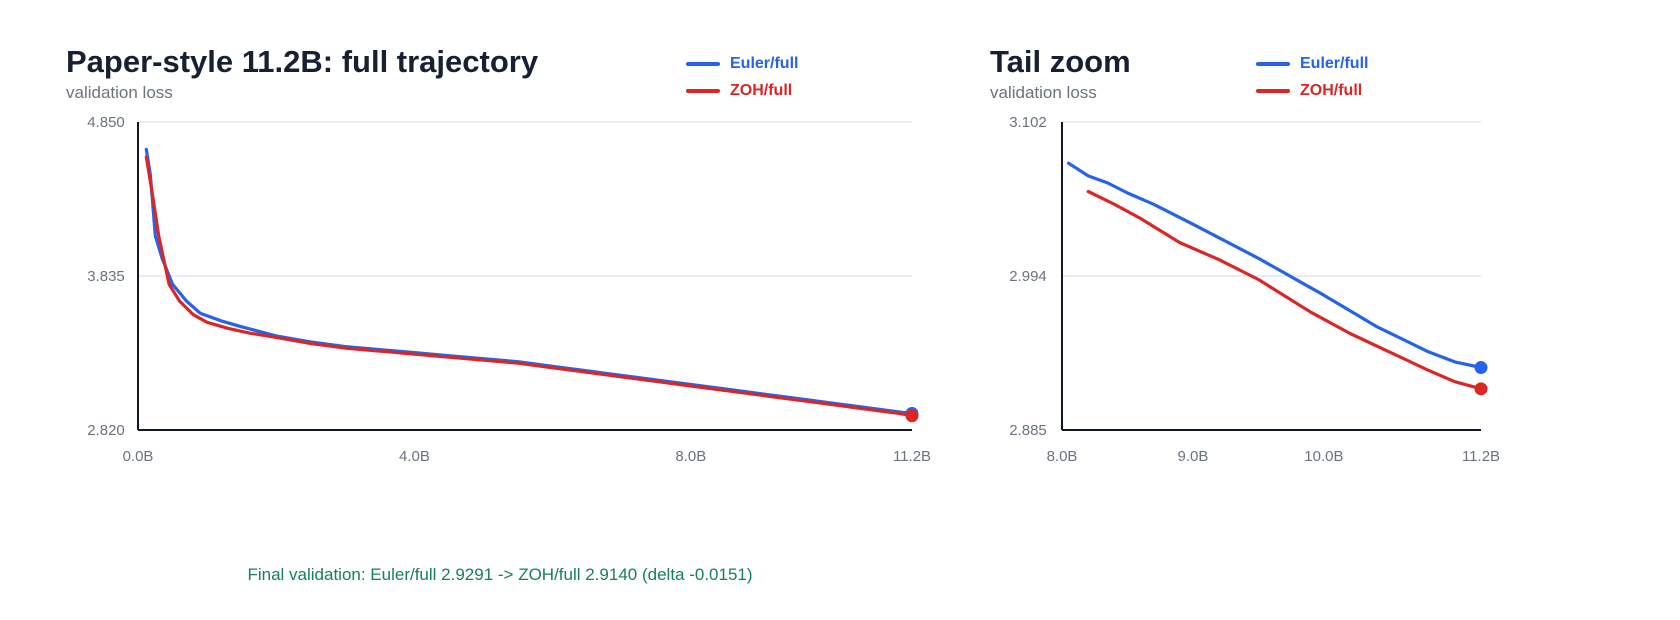 The height and width of the screenshot is (620, 1680). I want to click on y-tick-label: 4.850, so click(106, 122).